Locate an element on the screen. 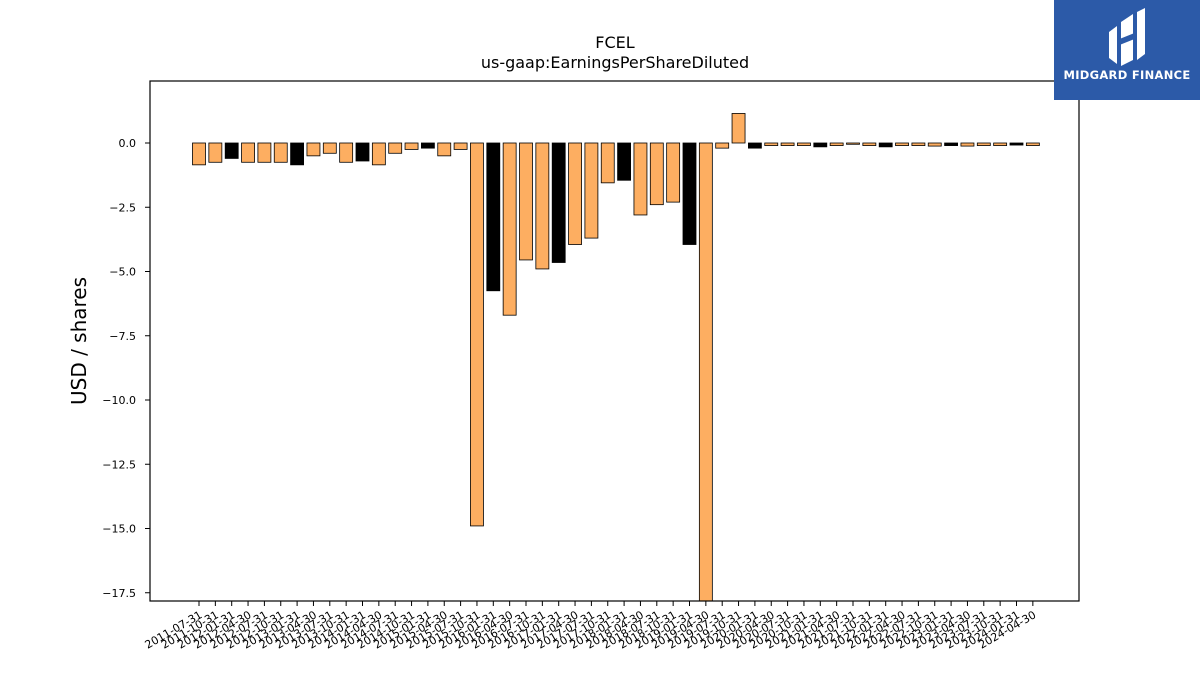  y-tick-label: −12.5 is located at coordinates (119, 464).